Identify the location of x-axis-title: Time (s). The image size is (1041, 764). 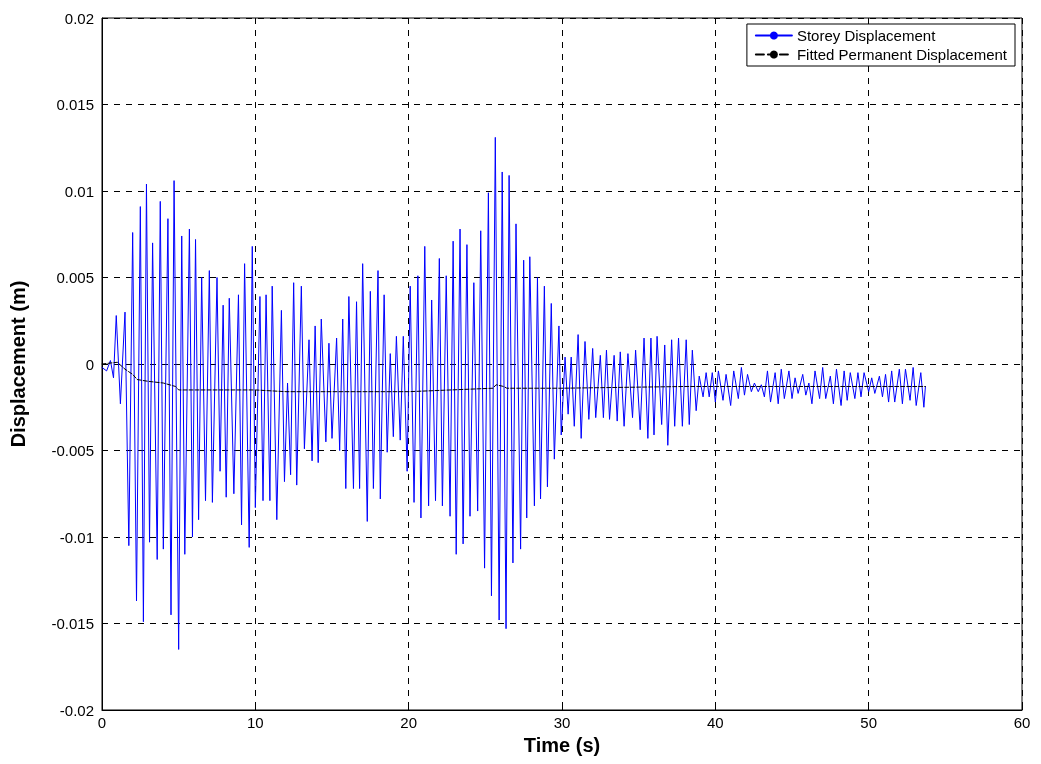
(562, 744).